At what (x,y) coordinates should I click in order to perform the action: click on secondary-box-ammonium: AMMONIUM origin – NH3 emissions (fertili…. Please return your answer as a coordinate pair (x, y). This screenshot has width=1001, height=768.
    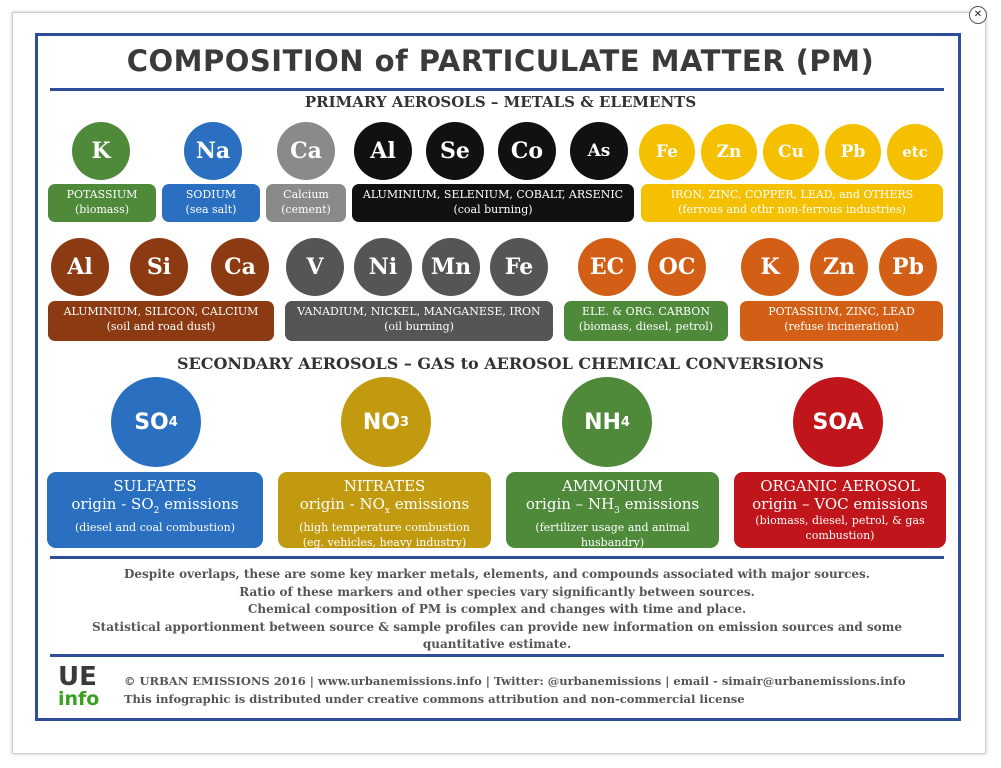
    Looking at the image, I should click on (612, 510).